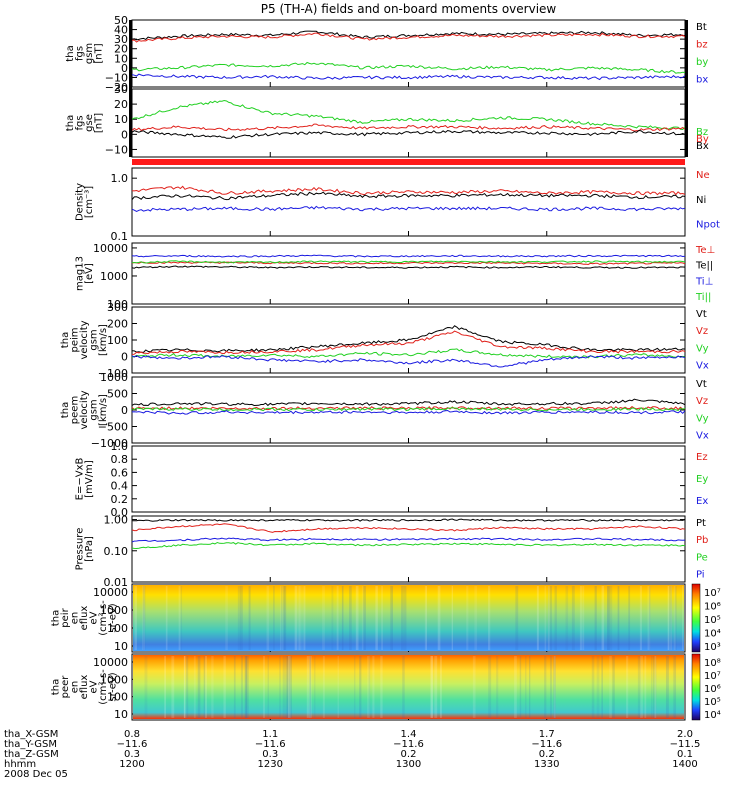 This screenshot has height=800, width=750. What do you see at coordinates (686, 88) in the screenshot?
I see `panel-side-bar` at bounding box center [686, 88].